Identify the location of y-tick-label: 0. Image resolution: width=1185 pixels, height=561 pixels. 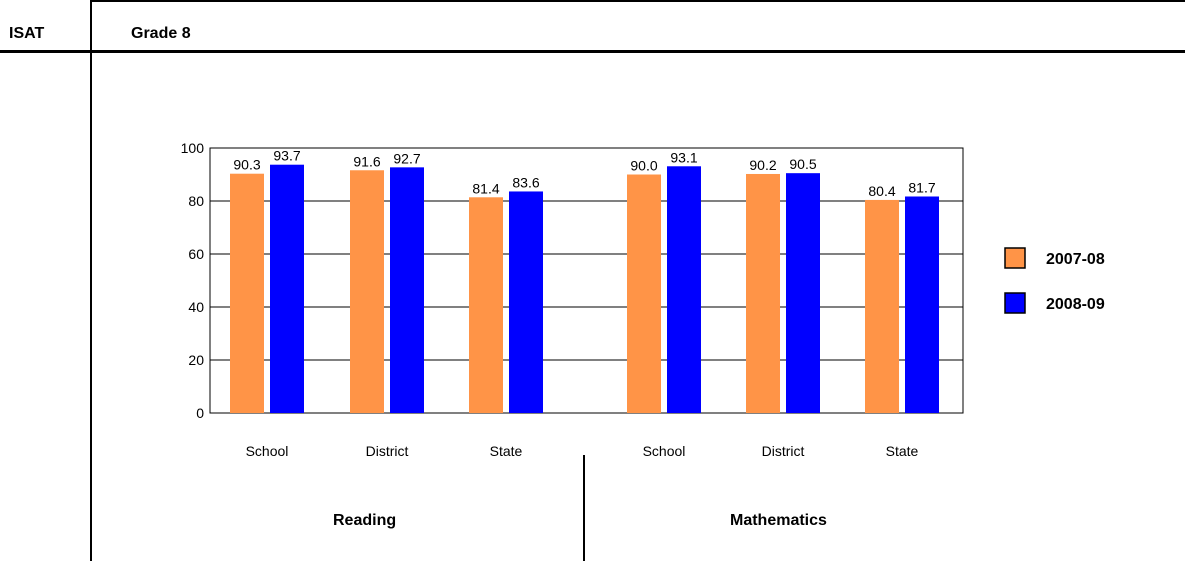
(200, 413).